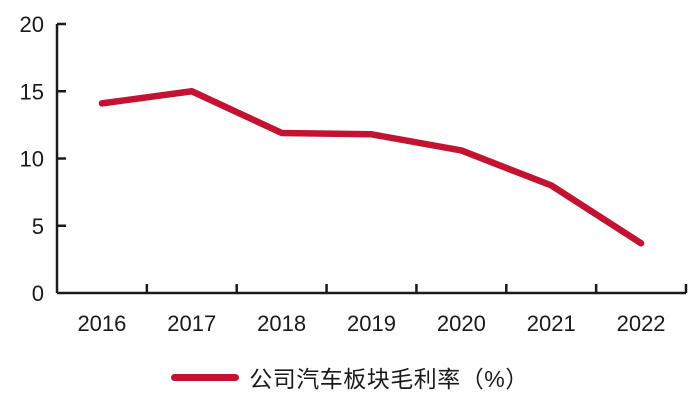 The height and width of the screenshot is (410, 700). What do you see at coordinates (641, 323) in the screenshot?
I see `x-tick-label: 2022` at bounding box center [641, 323].